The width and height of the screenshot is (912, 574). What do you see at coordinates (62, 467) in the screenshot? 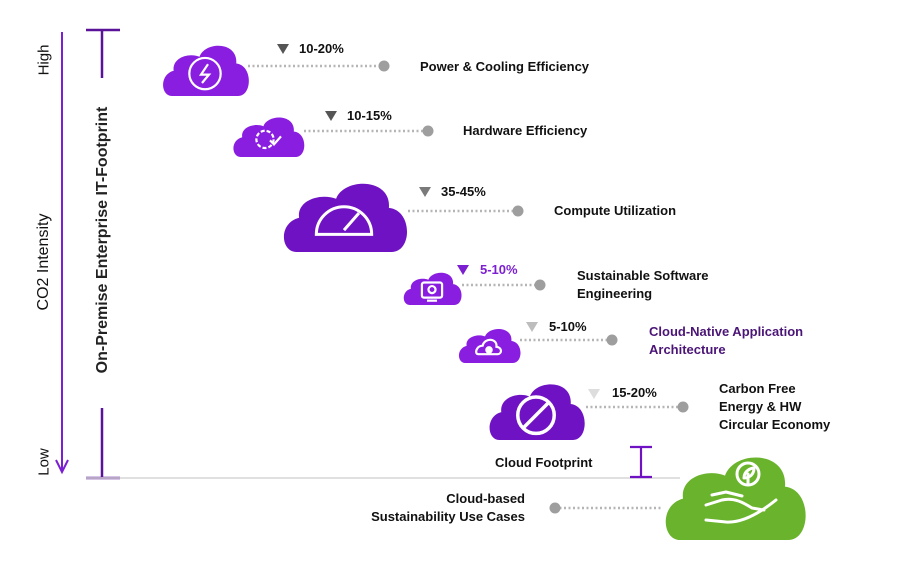
I see `co2-axis-arrowhead` at bounding box center [62, 467].